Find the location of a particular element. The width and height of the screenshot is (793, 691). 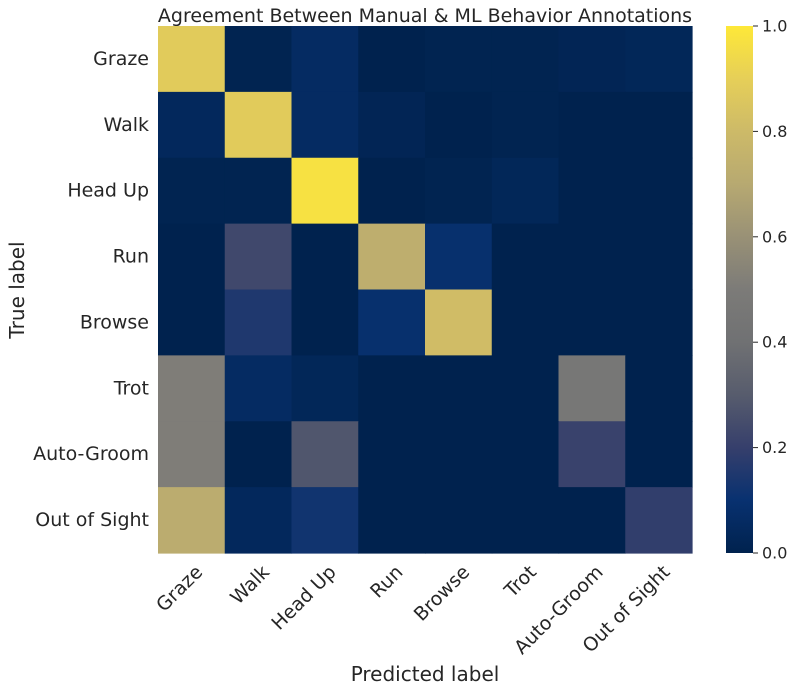

x-axis-label: Predicted label is located at coordinates (425, 674).